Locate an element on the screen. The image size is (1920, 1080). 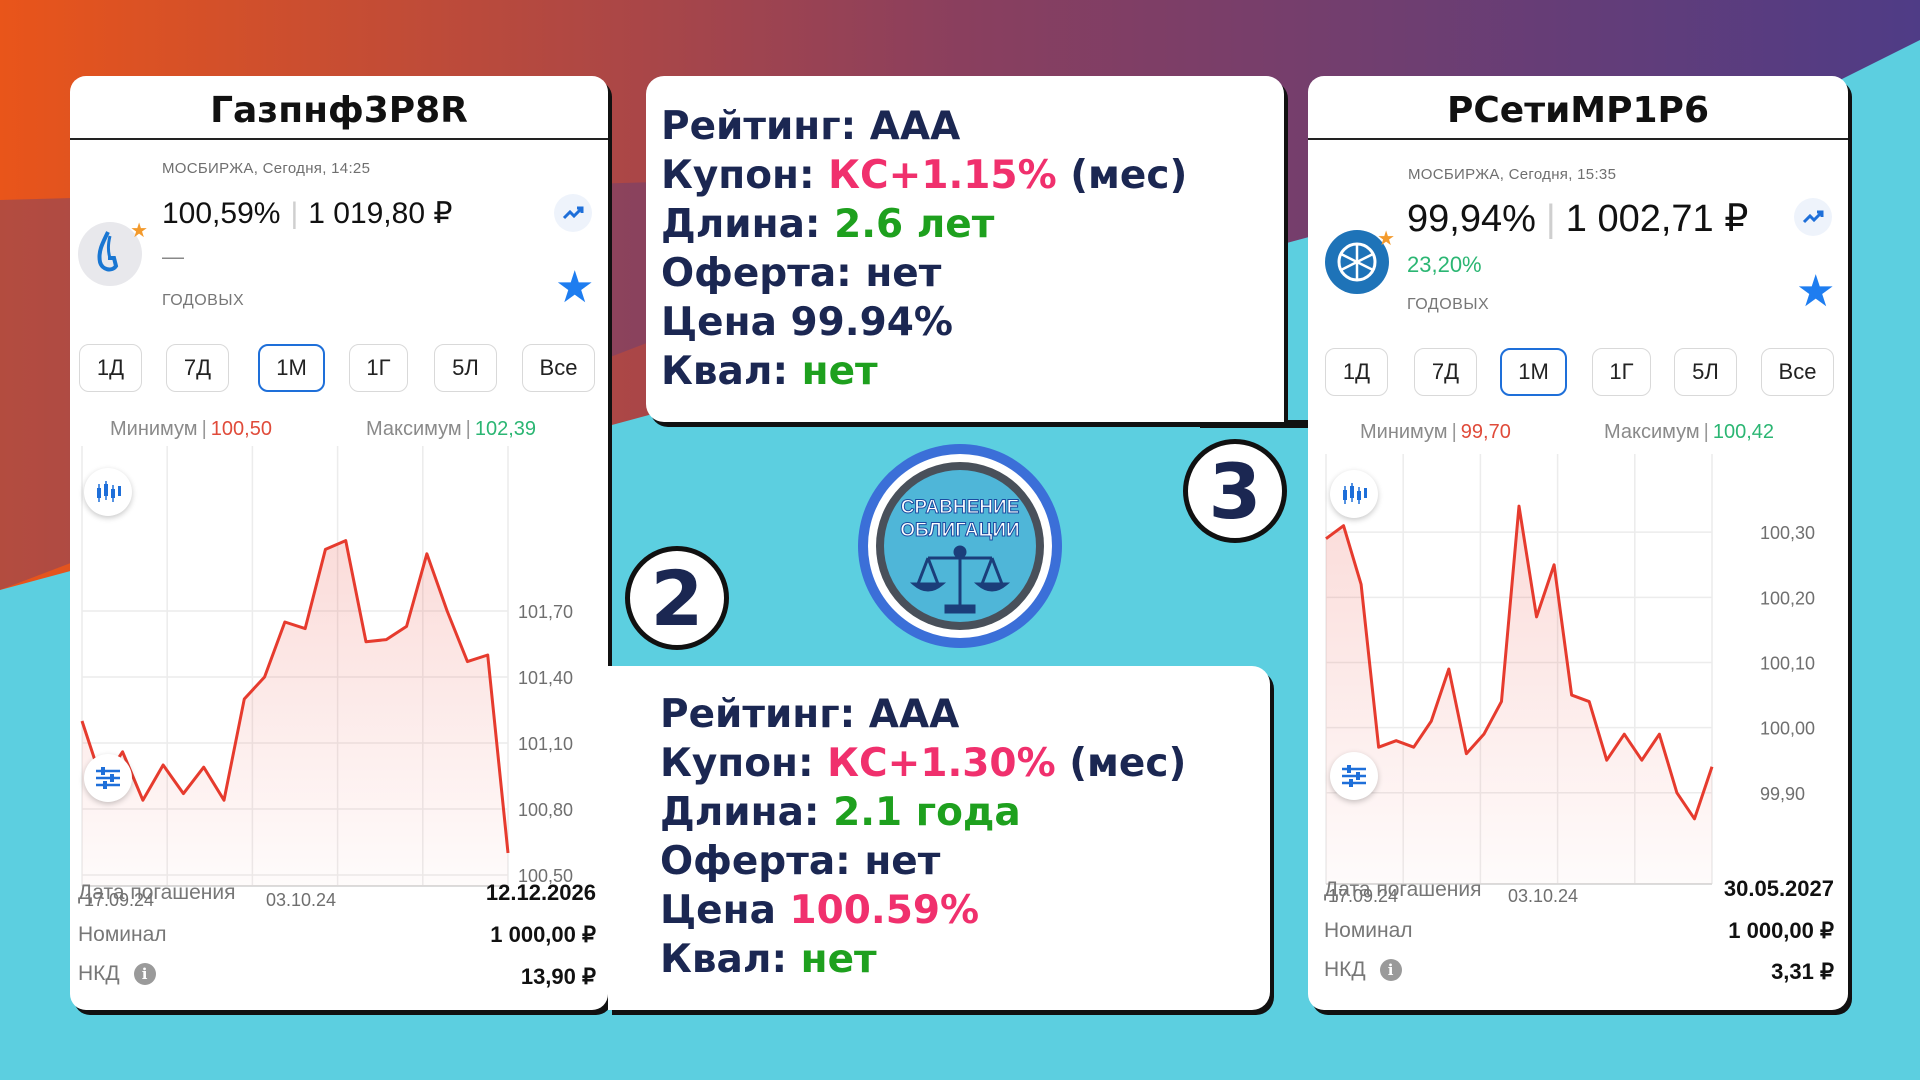
min-max-row: Минимум | 100,50 is located at coordinates (191, 429).